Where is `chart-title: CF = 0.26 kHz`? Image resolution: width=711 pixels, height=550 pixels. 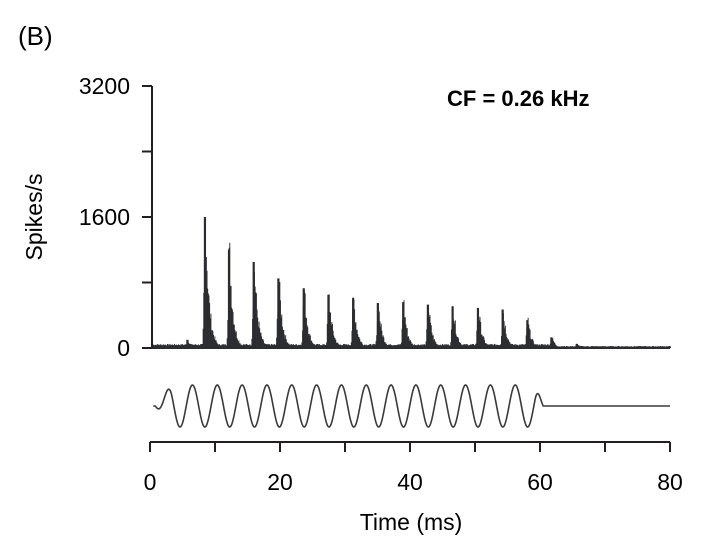
chart-title: CF = 0.26 kHz is located at coordinates (518, 98).